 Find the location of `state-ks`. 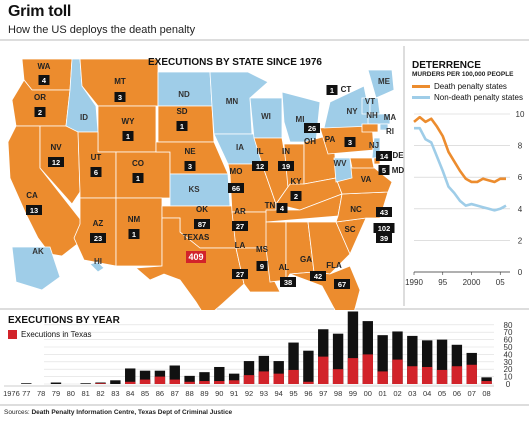

state-ks is located at coordinates (200, 190).